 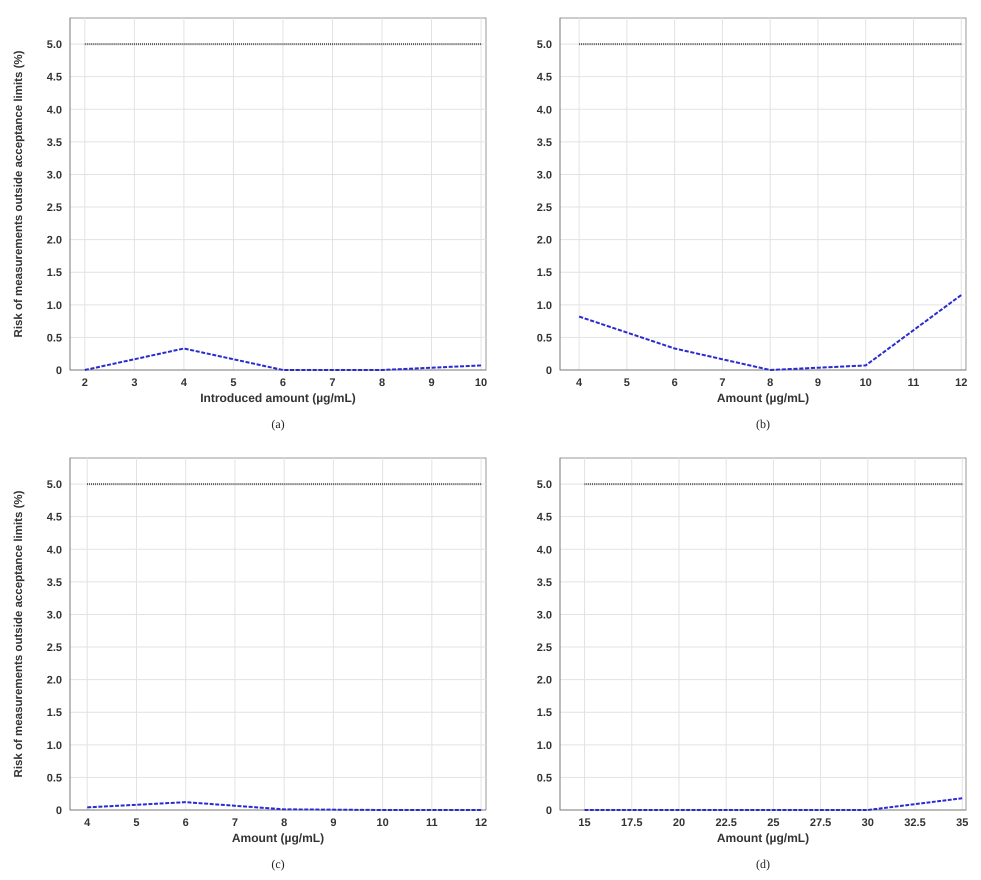 What do you see at coordinates (134, 383) in the screenshot?
I see `x-tick-label: 3` at bounding box center [134, 383].